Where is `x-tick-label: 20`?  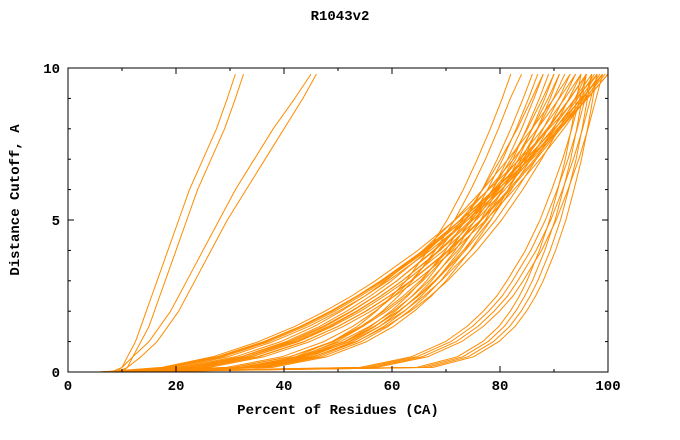
x-tick-label: 20 is located at coordinates (176, 387).